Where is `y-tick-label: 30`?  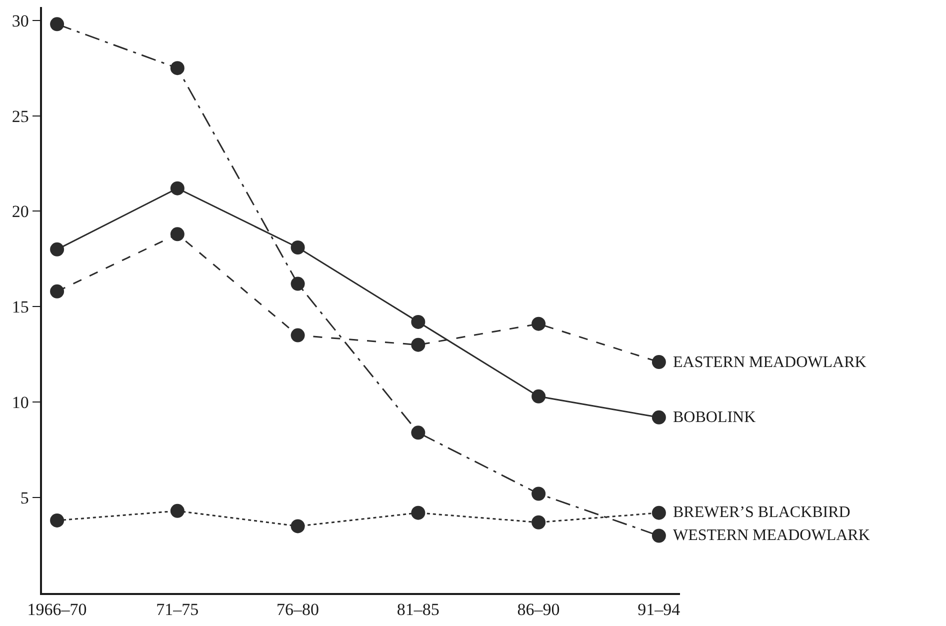 y-tick-label: 30 is located at coordinates (20, 20).